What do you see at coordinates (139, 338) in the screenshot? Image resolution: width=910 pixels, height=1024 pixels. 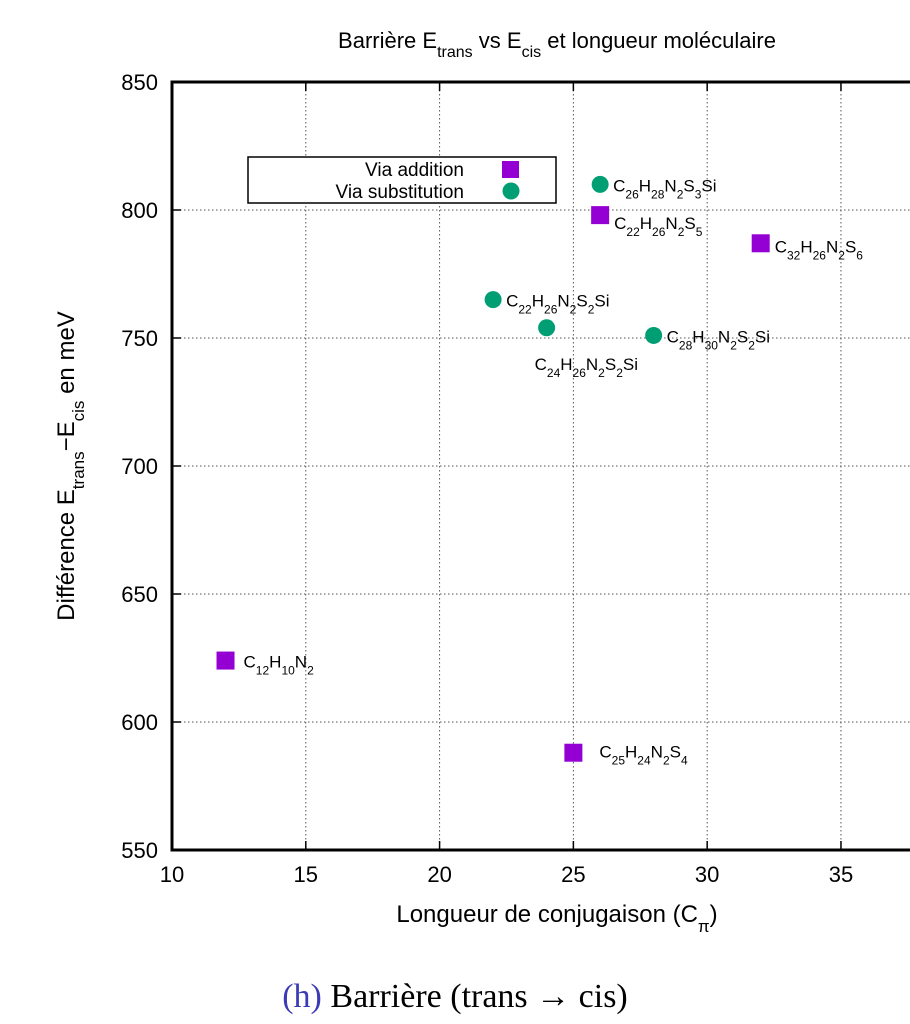 I see `y-tick-label: 750` at bounding box center [139, 338].